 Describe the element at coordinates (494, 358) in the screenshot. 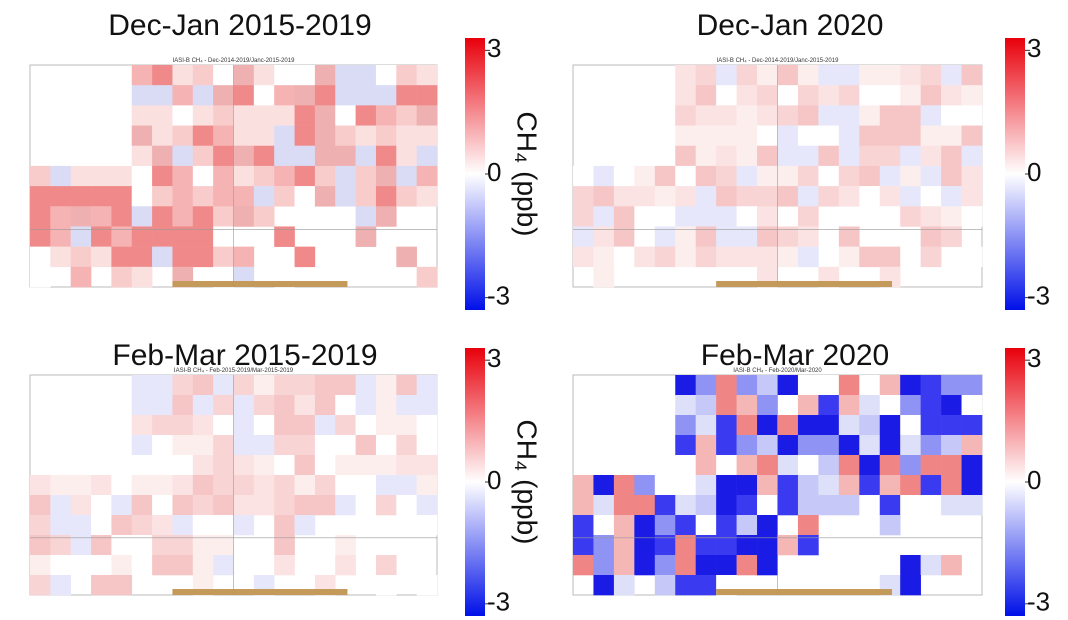

I see `colorbar-tick-label: 3` at that location.